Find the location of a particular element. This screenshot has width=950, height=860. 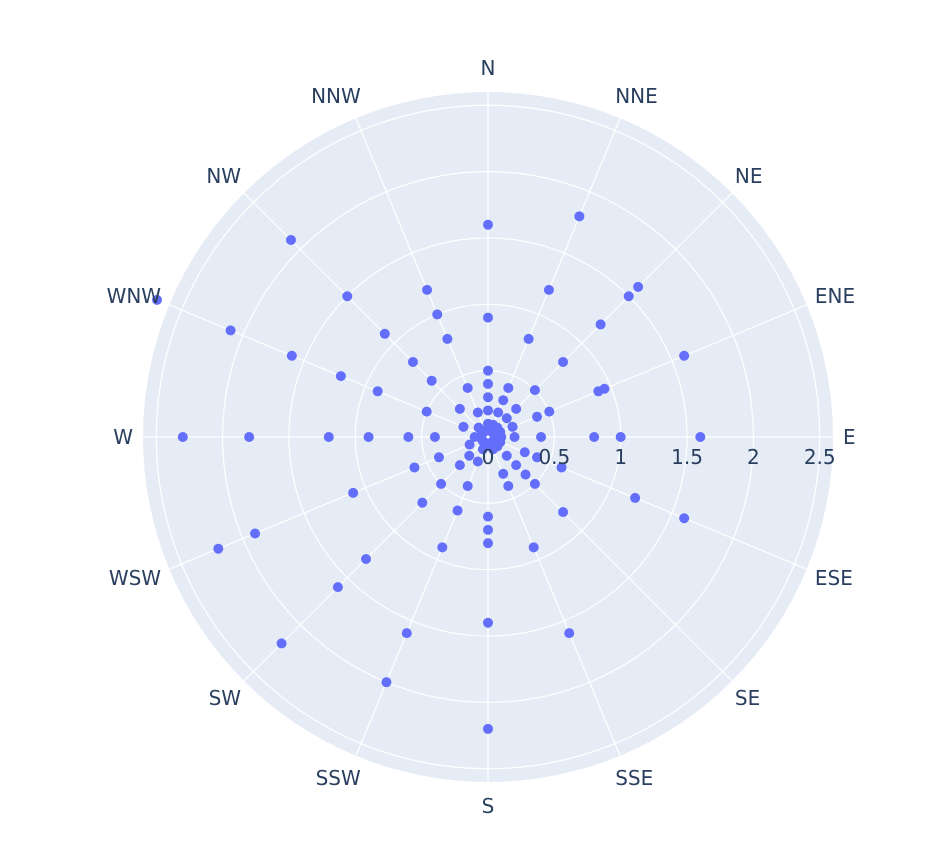

direction-label: SE is located at coordinates (747, 698).